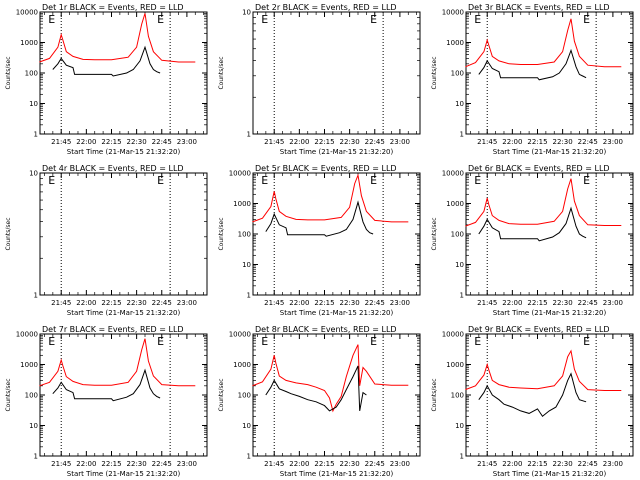  I want to click on panel-title: Det 5r BLACK = Events, RED = LLD, so click(326, 168).